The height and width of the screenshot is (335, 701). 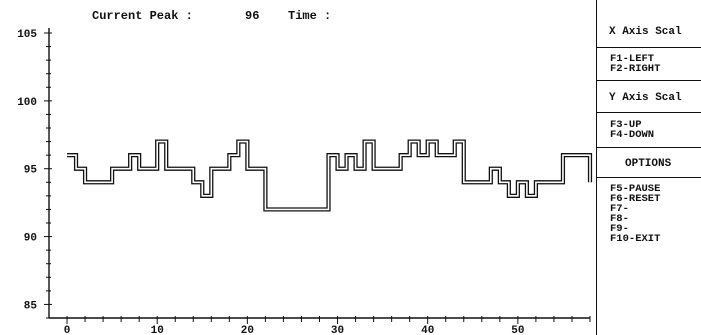 What do you see at coordinates (645, 98) in the screenshot?
I see `y-axis-scale-title: Y Axis Scal` at bounding box center [645, 98].